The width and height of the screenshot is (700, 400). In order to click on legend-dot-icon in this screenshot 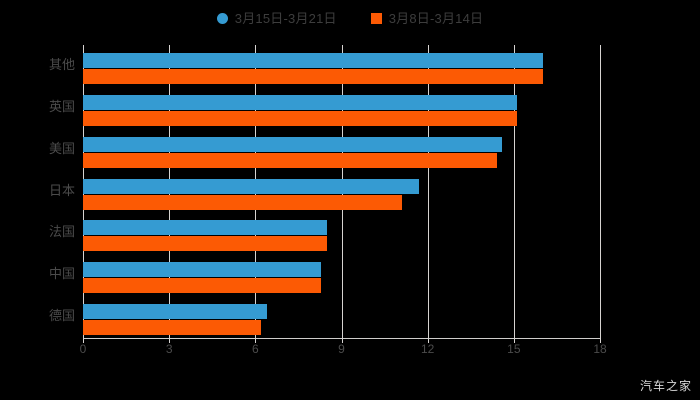, I will do `click(222, 18)`.